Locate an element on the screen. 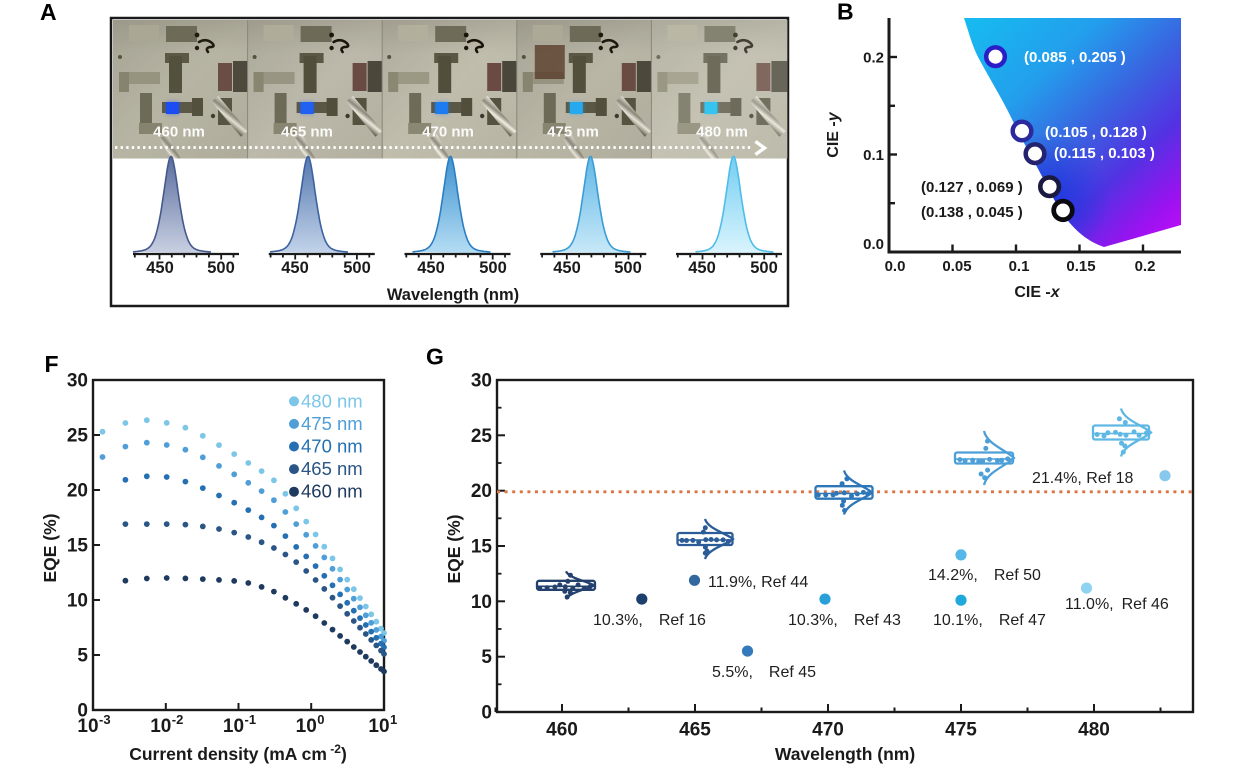 This screenshot has height=772, width=1241. svg-text: 480 is located at coordinates (1094, 730).